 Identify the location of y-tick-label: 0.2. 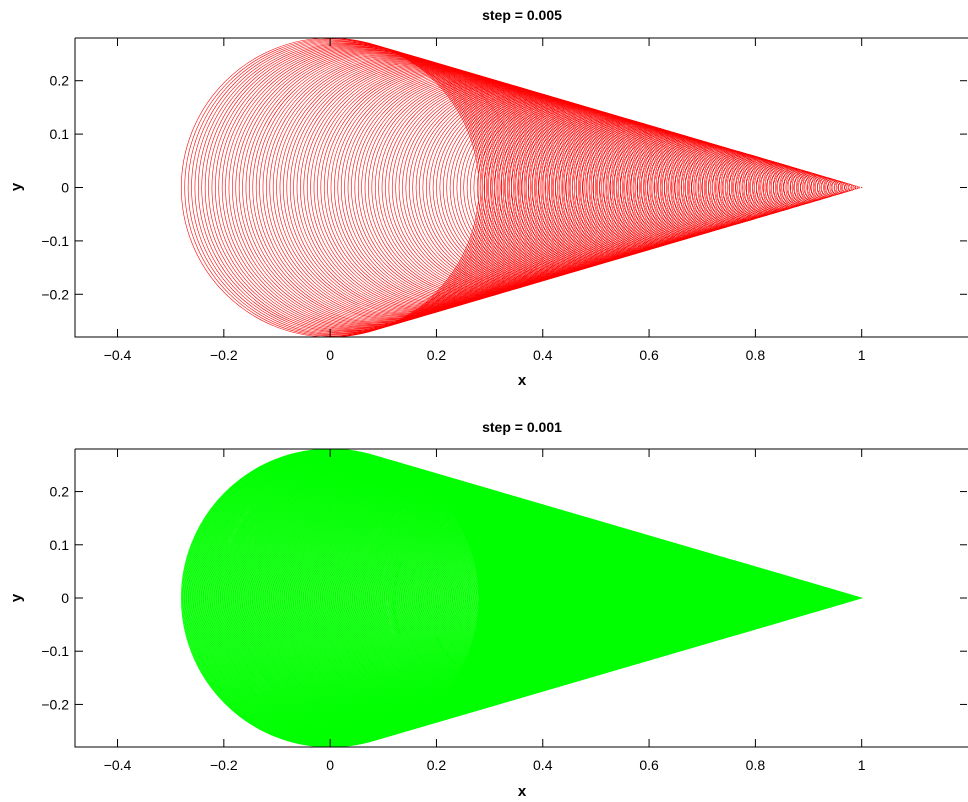
(60, 492).